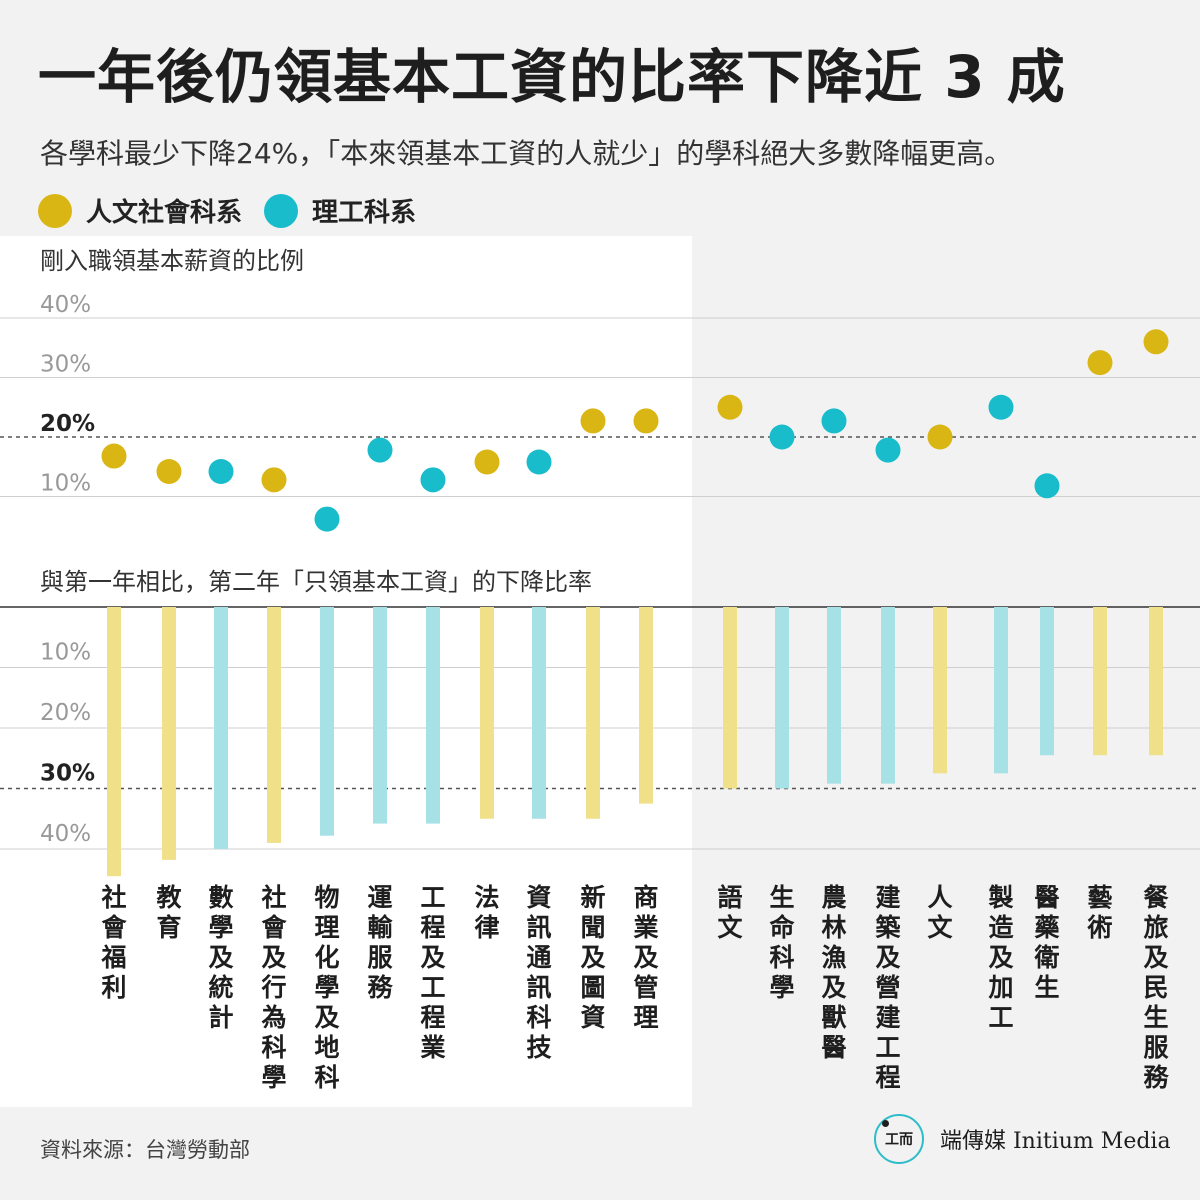 The image size is (1200, 1200). Describe the element at coordinates (65, 305) in the screenshot. I see `top-tick-label: 40%` at that location.